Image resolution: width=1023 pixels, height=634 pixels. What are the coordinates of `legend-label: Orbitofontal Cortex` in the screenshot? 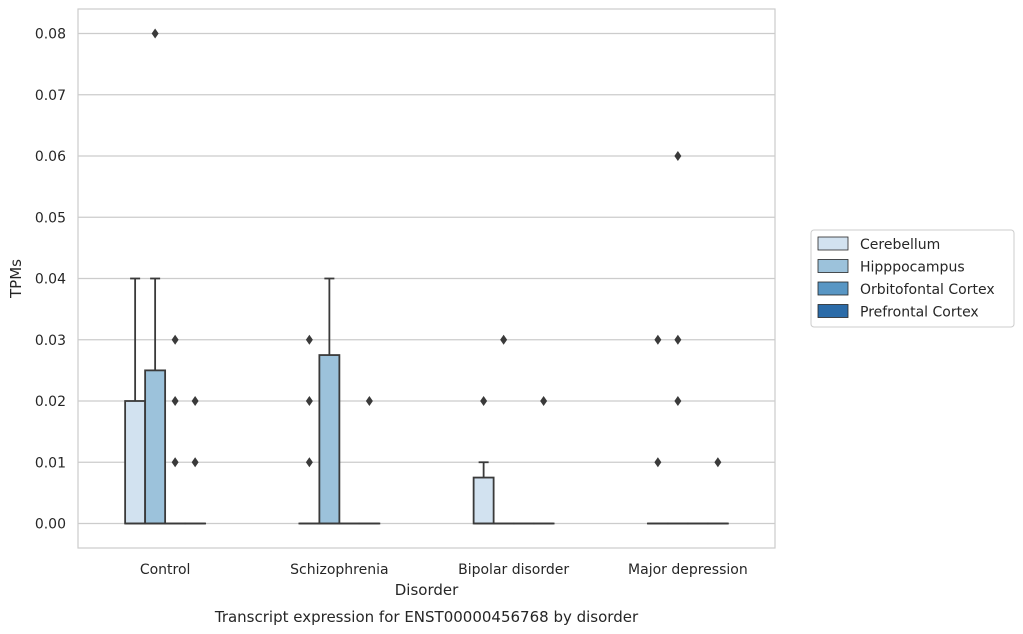 It's located at (927, 290).